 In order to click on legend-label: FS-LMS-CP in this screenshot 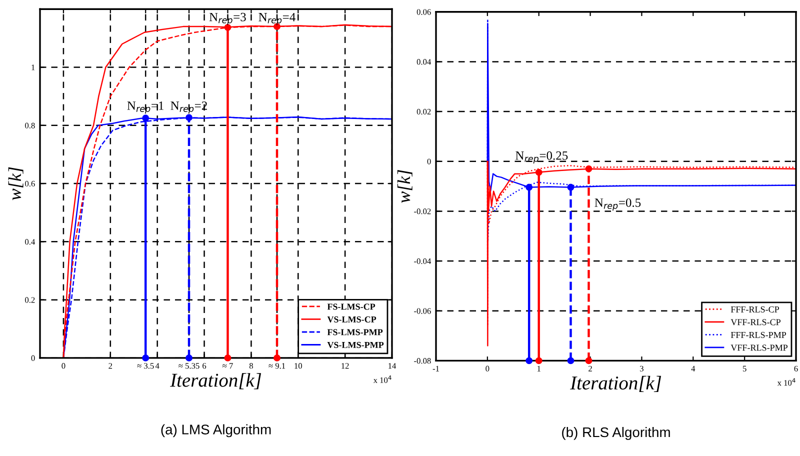, I will do `click(351, 307)`.